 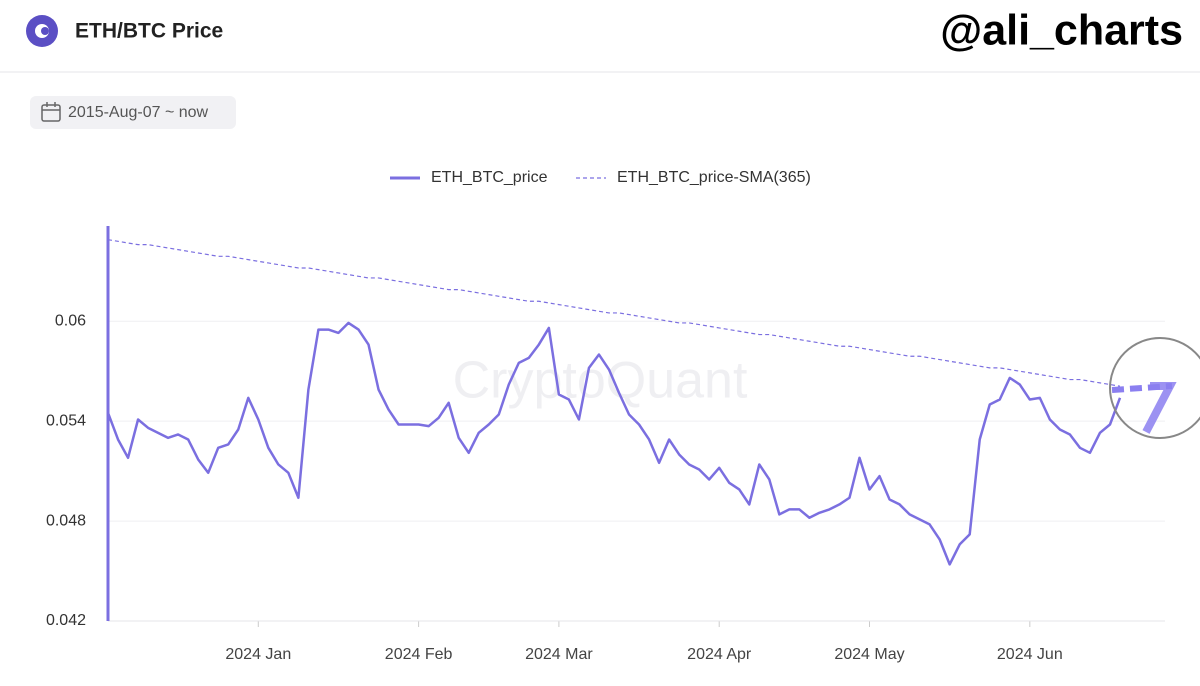 I want to click on x-tick-label: 2024 Apr, so click(x=719, y=654).